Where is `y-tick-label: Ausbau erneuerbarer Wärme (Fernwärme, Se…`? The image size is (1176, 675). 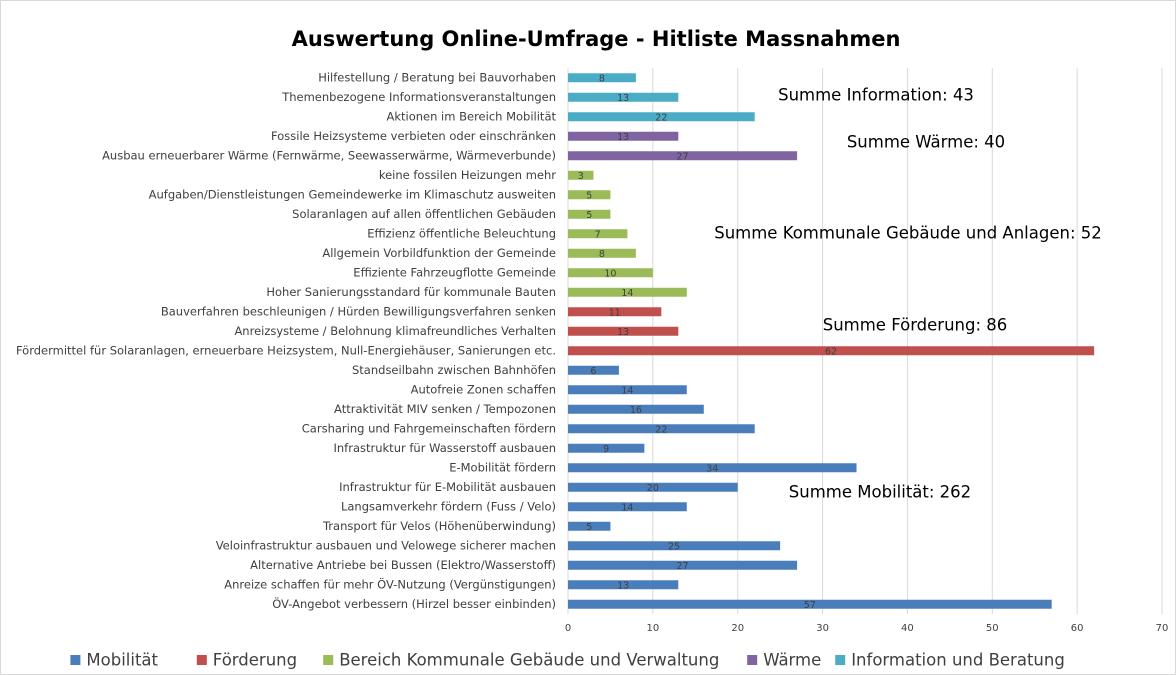 y-tick-label: Ausbau erneuerbarer Wärme (Fernwärme, Se… is located at coordinates (329, 155).